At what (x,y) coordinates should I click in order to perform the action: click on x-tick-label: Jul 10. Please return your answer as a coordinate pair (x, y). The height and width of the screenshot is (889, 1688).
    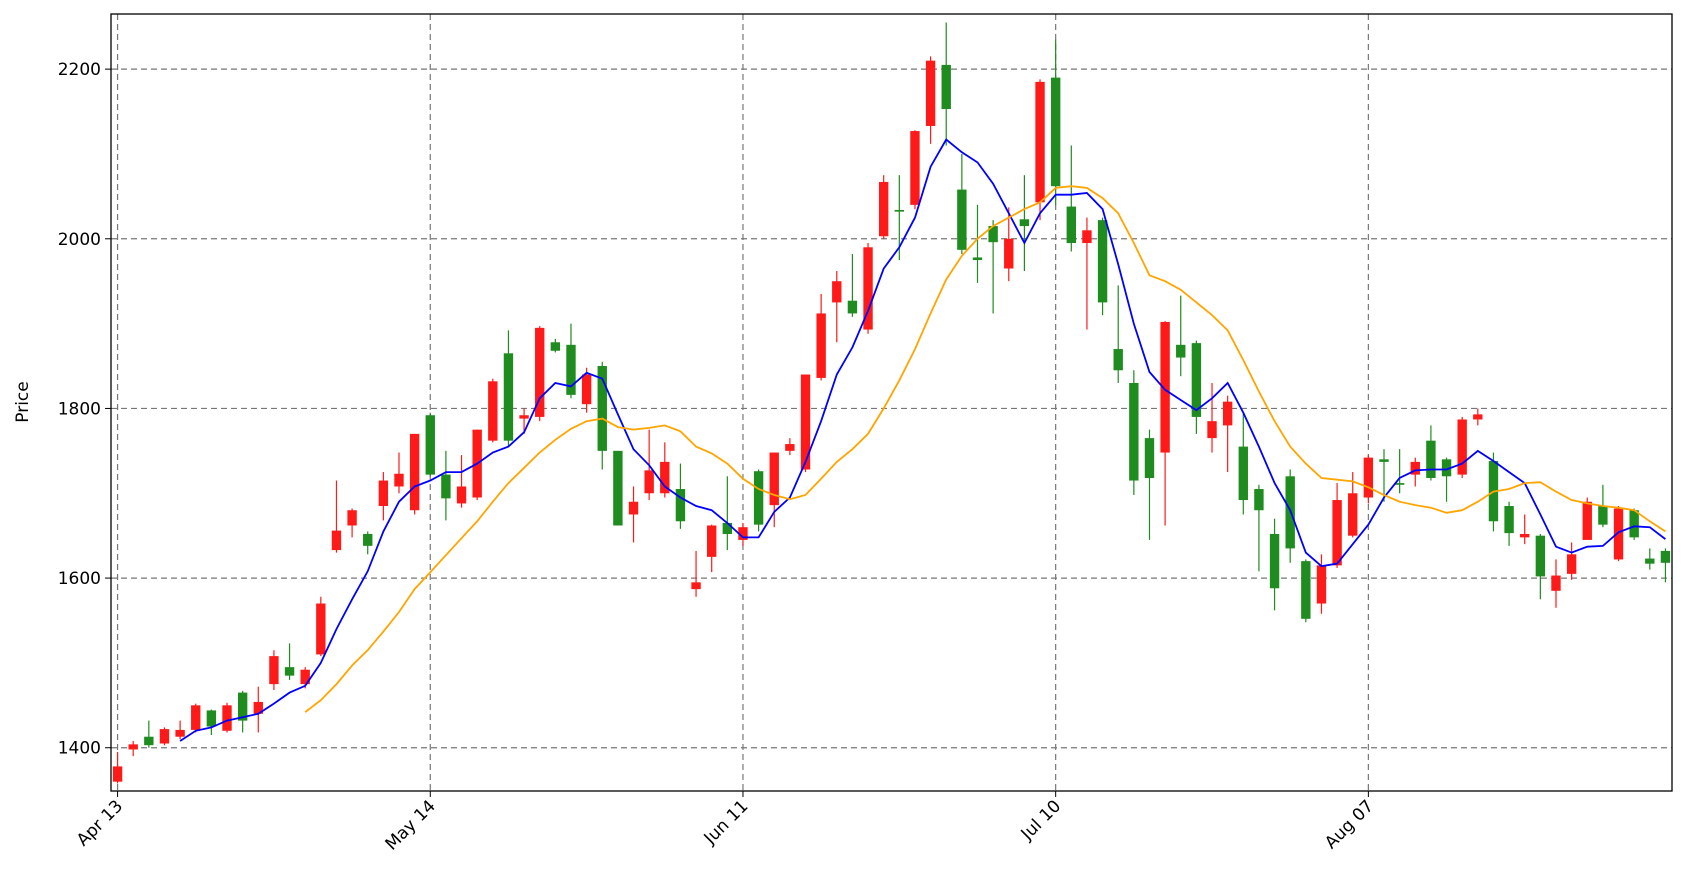
    Looking at the image, I should click on (1041, 820).